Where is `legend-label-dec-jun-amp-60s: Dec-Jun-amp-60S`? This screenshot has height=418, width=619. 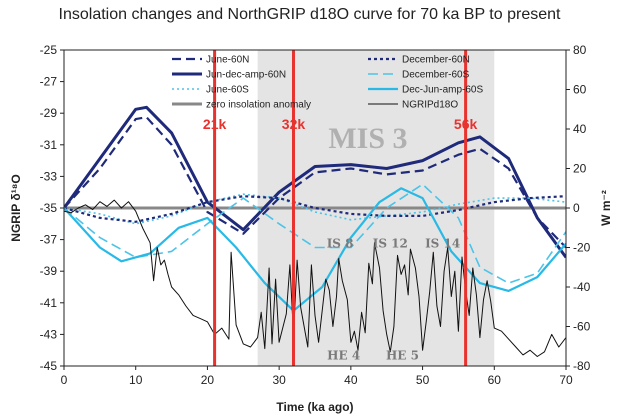 legend-label-dec-jun-amp-60s: Dec-Jun-amp-60S is located at coordinates (442, 90).